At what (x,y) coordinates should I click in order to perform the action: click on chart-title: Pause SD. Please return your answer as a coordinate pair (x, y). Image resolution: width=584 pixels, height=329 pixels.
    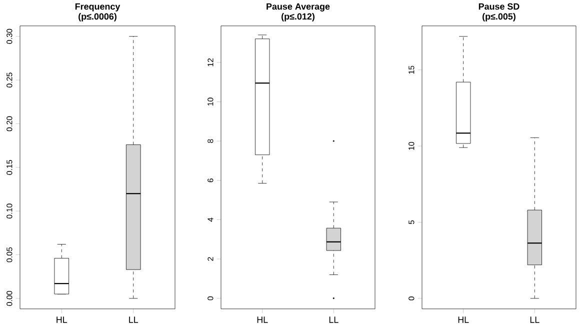
    Looking at the image, I should click on (499, 6).